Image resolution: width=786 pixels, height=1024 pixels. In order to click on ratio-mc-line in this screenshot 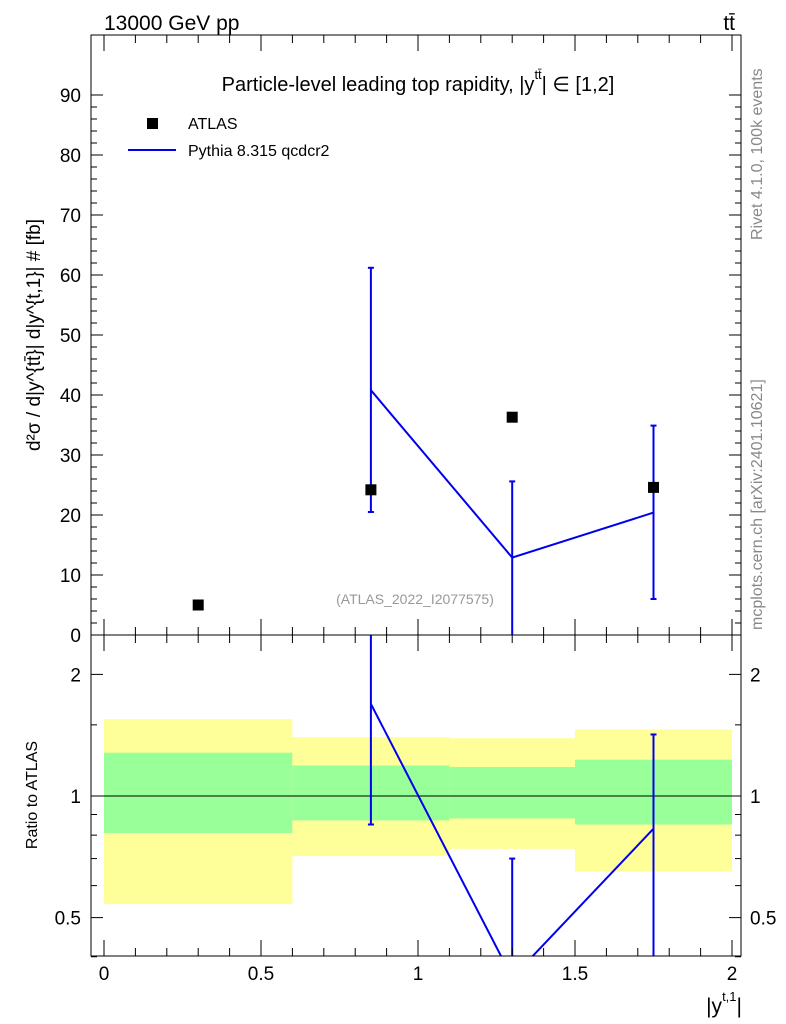, I will do `click(512, 829)`.